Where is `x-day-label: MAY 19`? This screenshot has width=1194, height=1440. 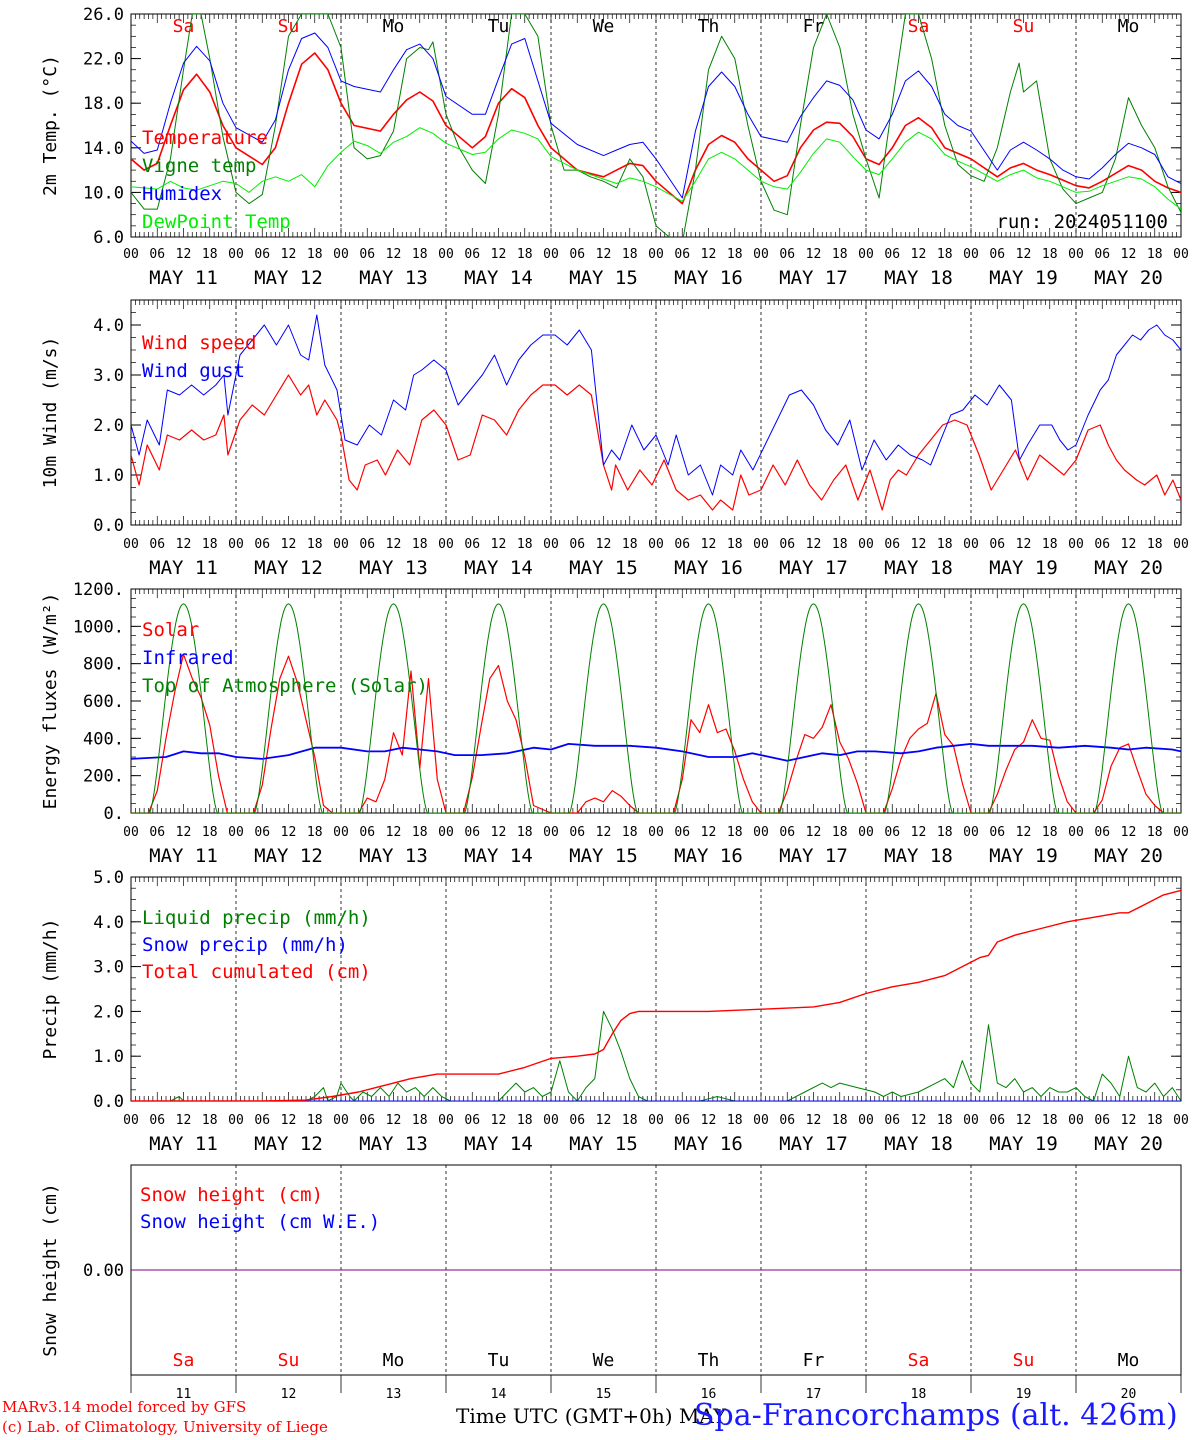 x-day-label: MAY 19 is located at coordinates (1023, 278).